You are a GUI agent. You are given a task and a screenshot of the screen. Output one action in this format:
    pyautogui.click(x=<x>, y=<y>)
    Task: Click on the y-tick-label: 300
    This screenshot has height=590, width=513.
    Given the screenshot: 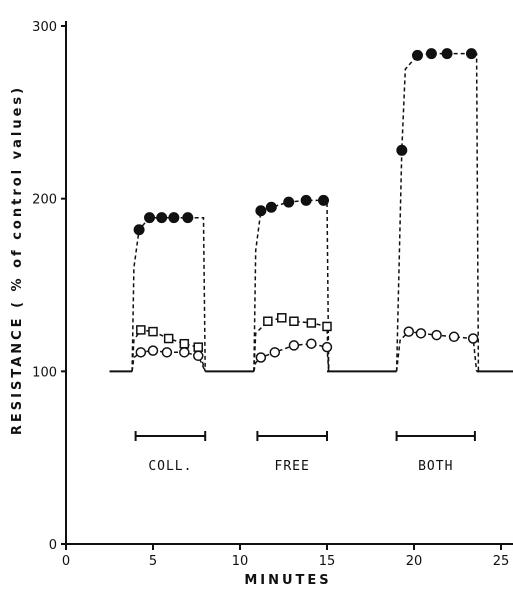 What is the action you would take?
    pyautogui.click(x=44, y=27)
    